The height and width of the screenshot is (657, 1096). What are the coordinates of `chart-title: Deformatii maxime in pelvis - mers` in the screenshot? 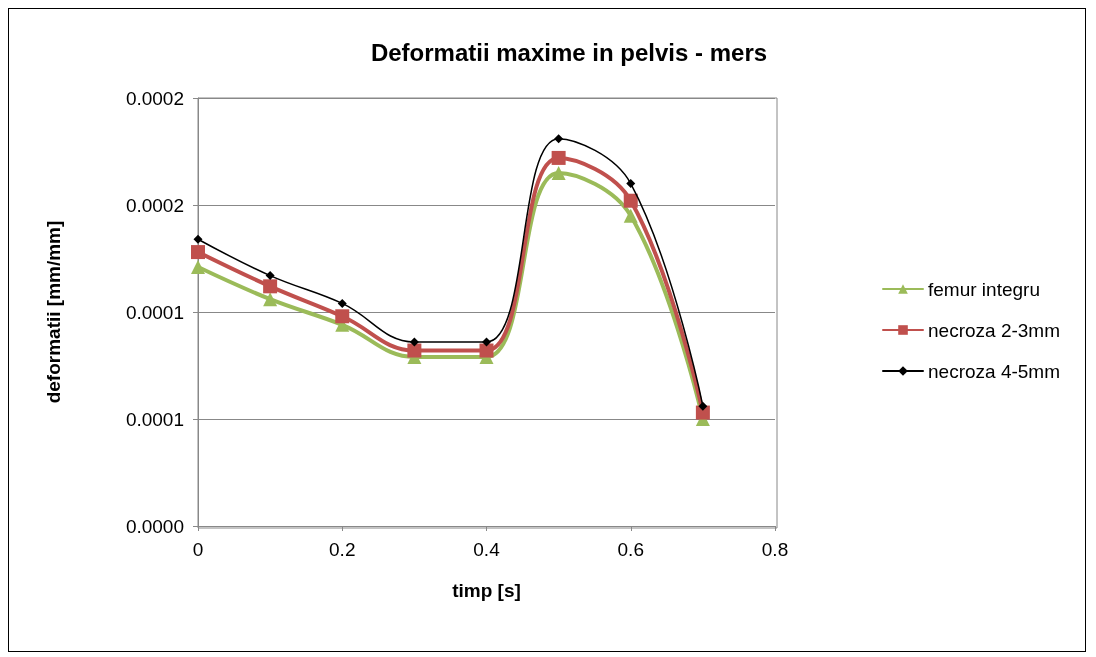 It's located at (569, 52).